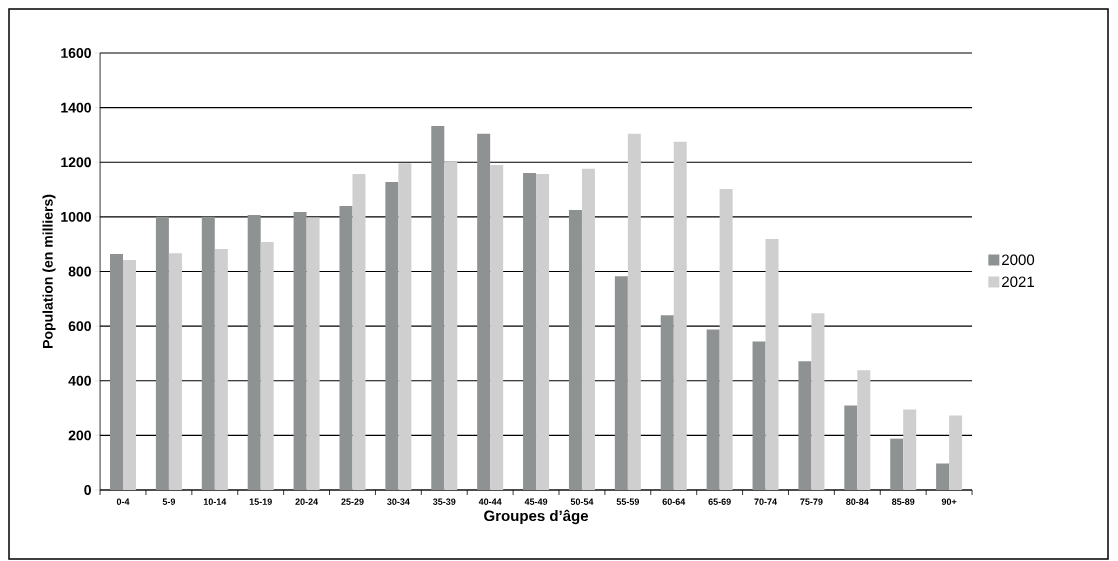 This screenshot has width=1118, height=561. What do you see at coordinates (79, 271) in the screenshot?
I see `y-tick-label: 800` at bounding box center [79, 271].